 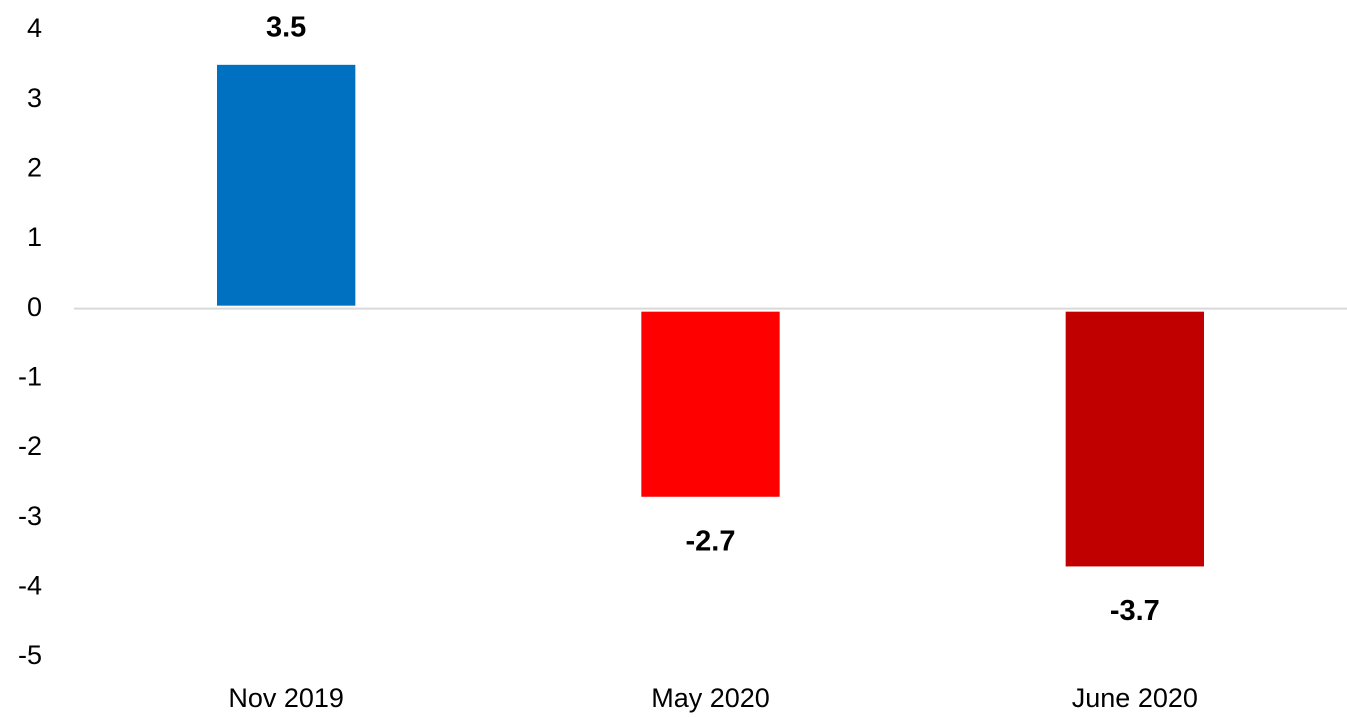 I want to click on y-tick-label: -5, so click(x=30, y=655).